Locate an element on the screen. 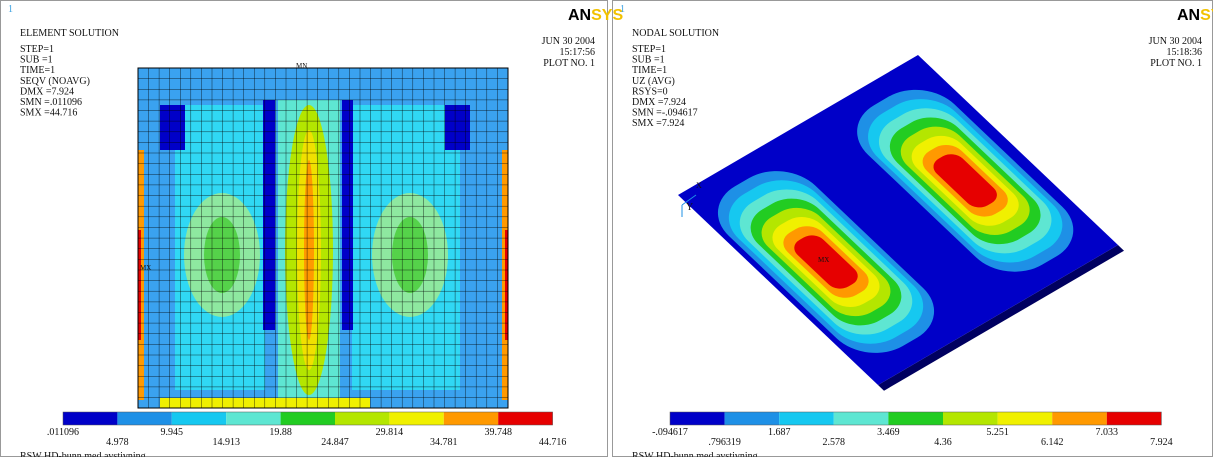 This screenshot has width=1213, height=457. legend-label: 39.748 is located at coordinates (498, 432).